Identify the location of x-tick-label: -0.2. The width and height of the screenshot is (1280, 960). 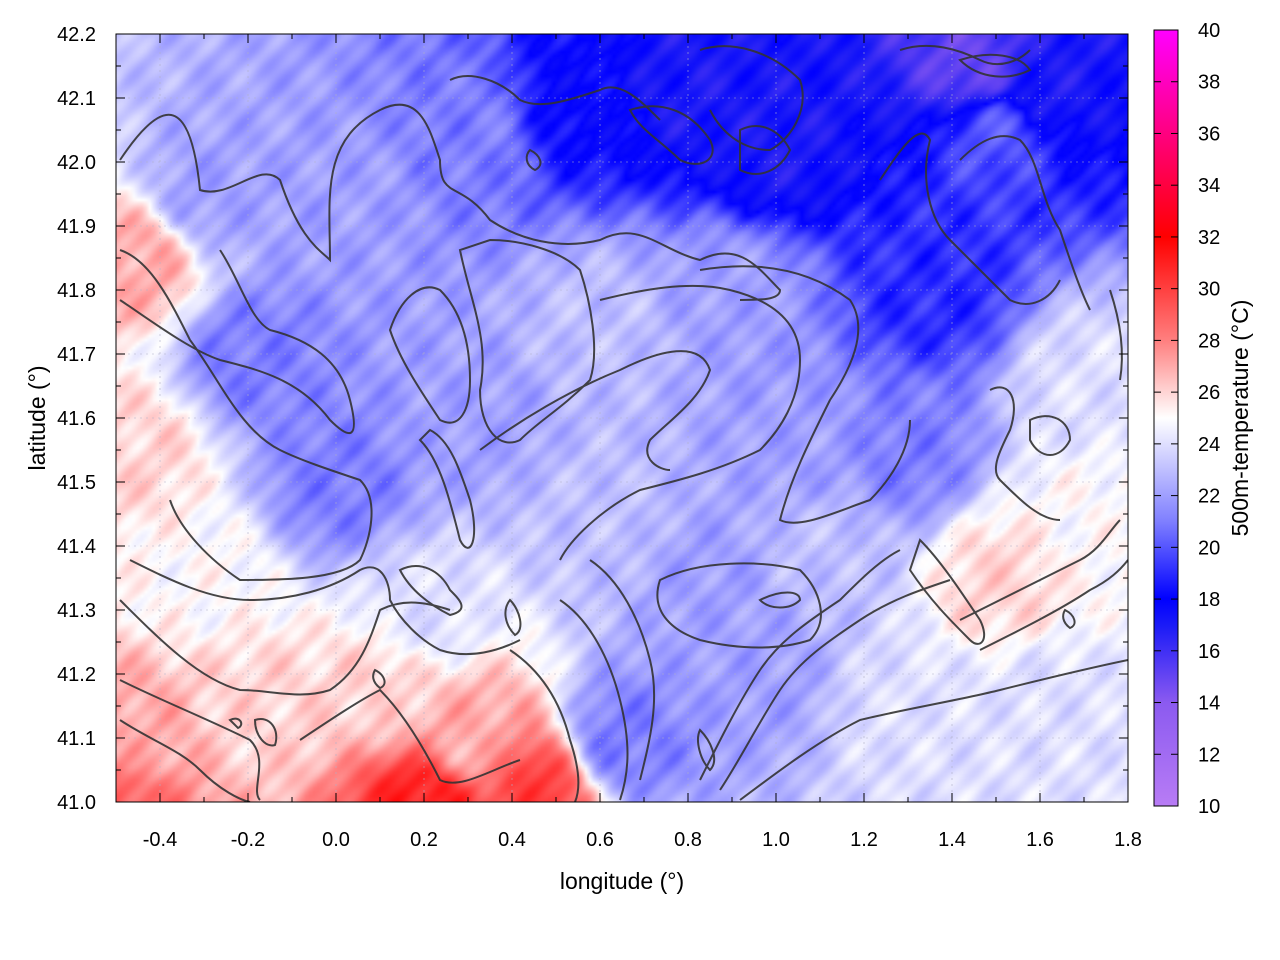
(248, 840).